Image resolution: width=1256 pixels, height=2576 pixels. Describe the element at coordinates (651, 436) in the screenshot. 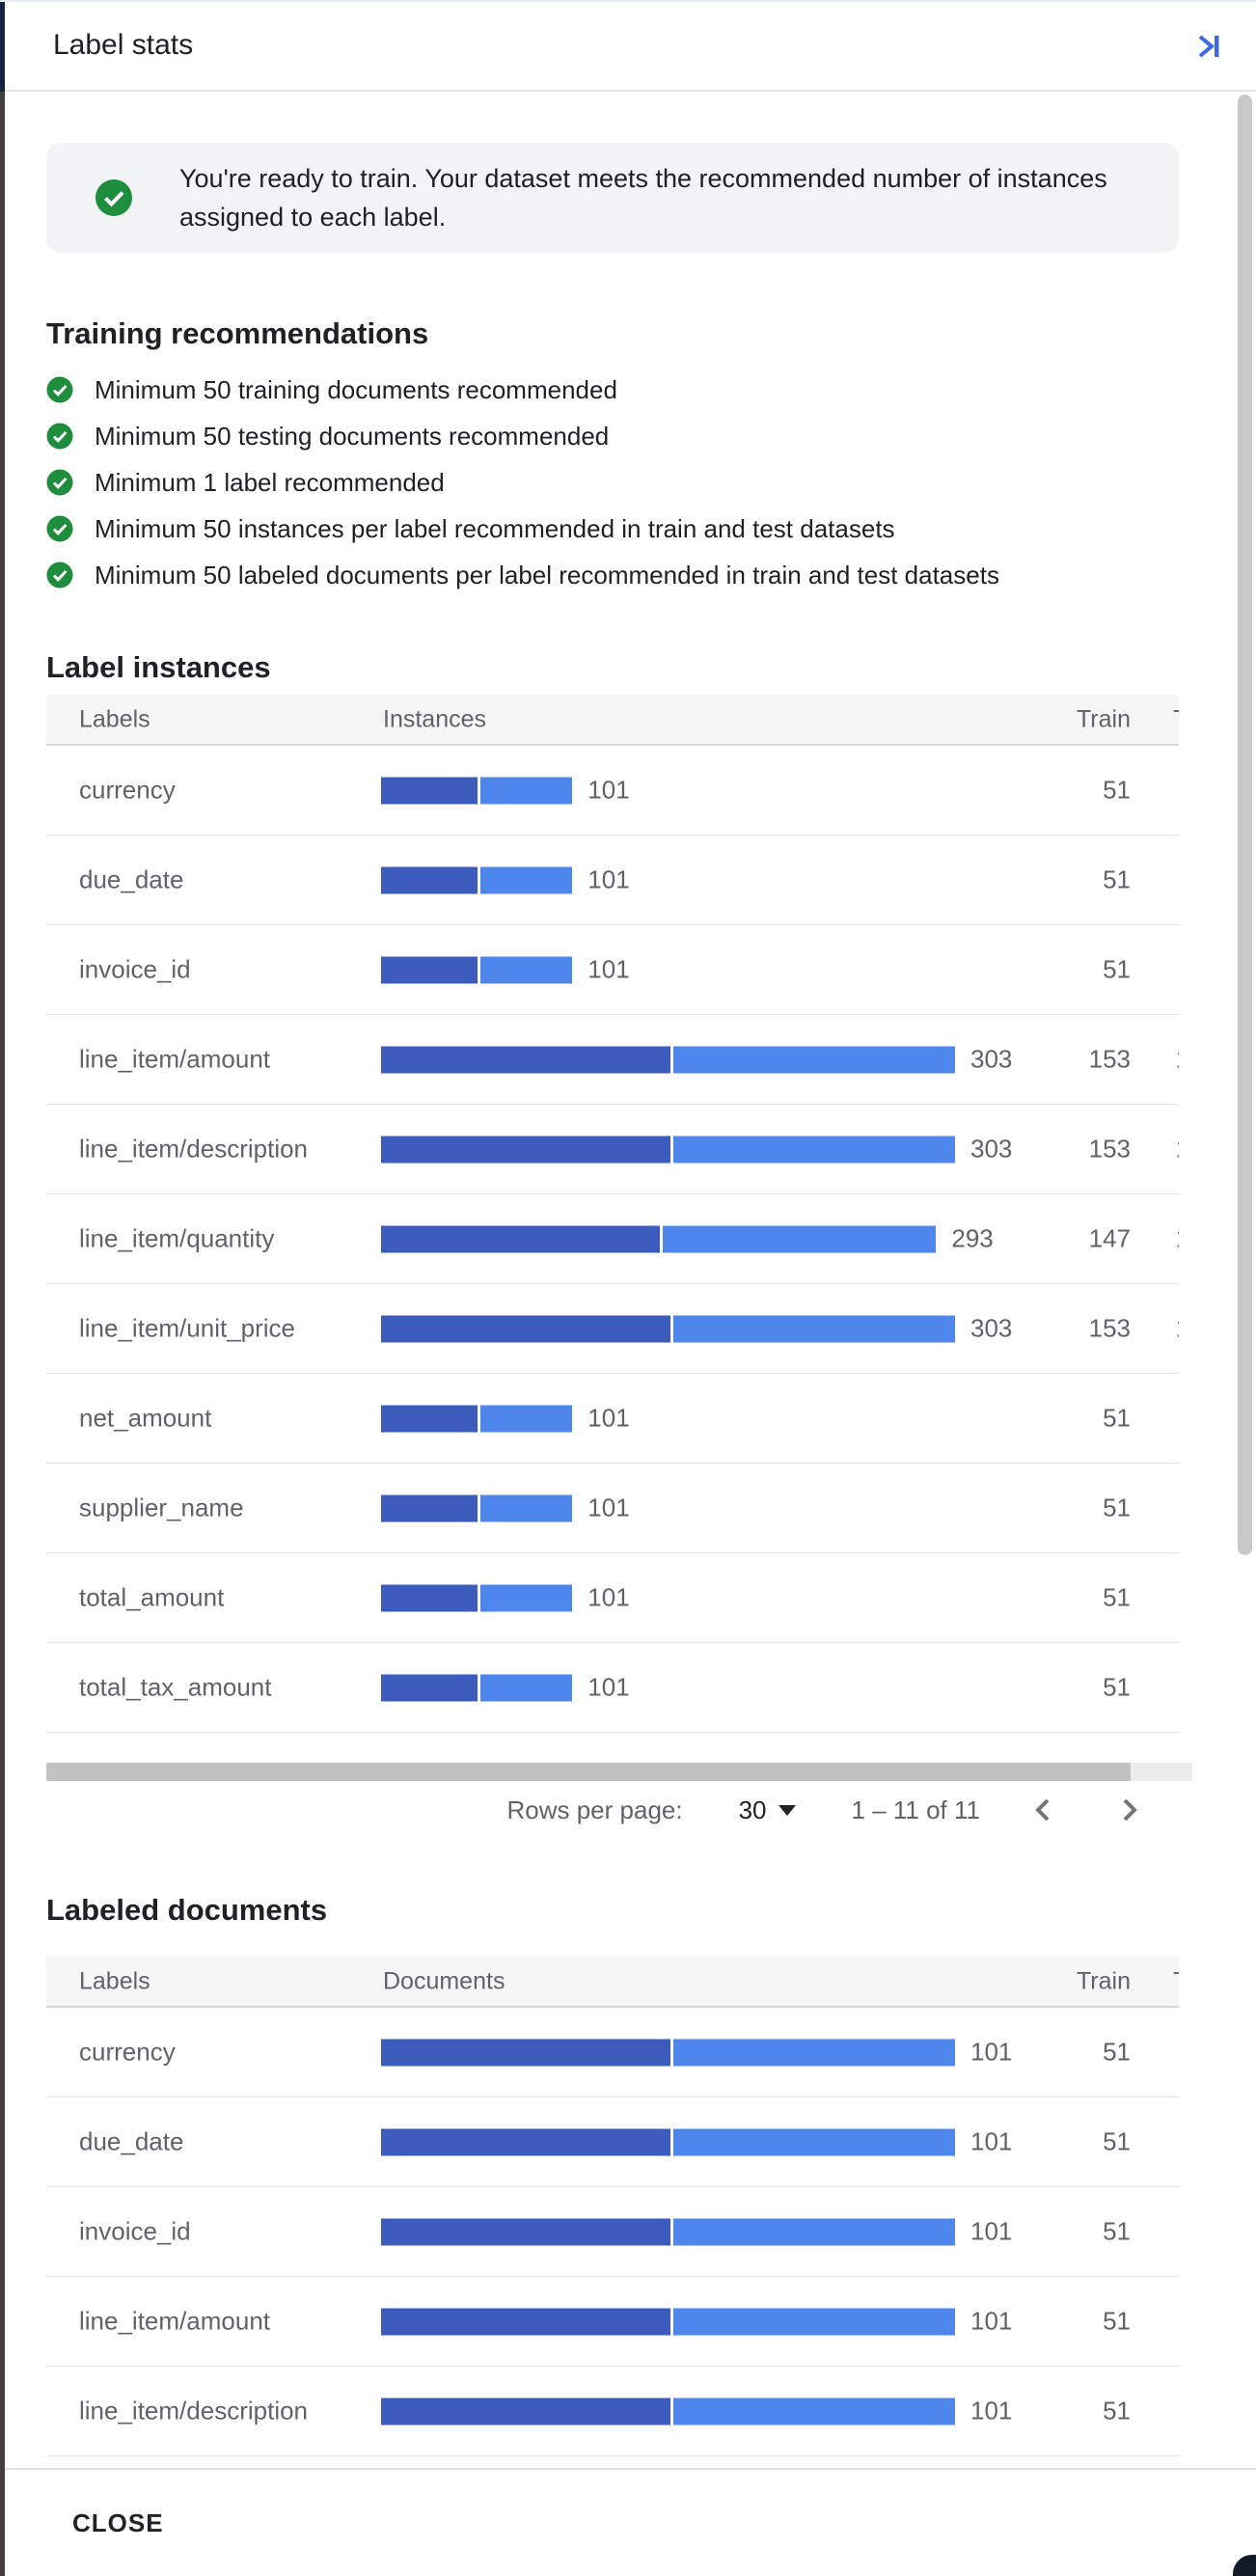

I see `recommendation-item: Minimum 50 testing documents recommended` at that location.